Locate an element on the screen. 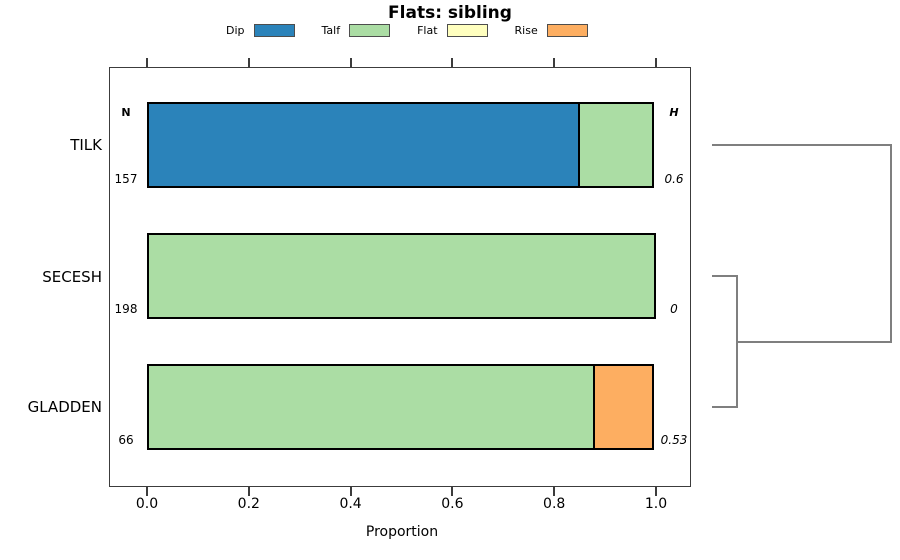 The height and width of the screenshot is (560, 900). n-value-gladden: 66 is located at coordinates (126, 440).